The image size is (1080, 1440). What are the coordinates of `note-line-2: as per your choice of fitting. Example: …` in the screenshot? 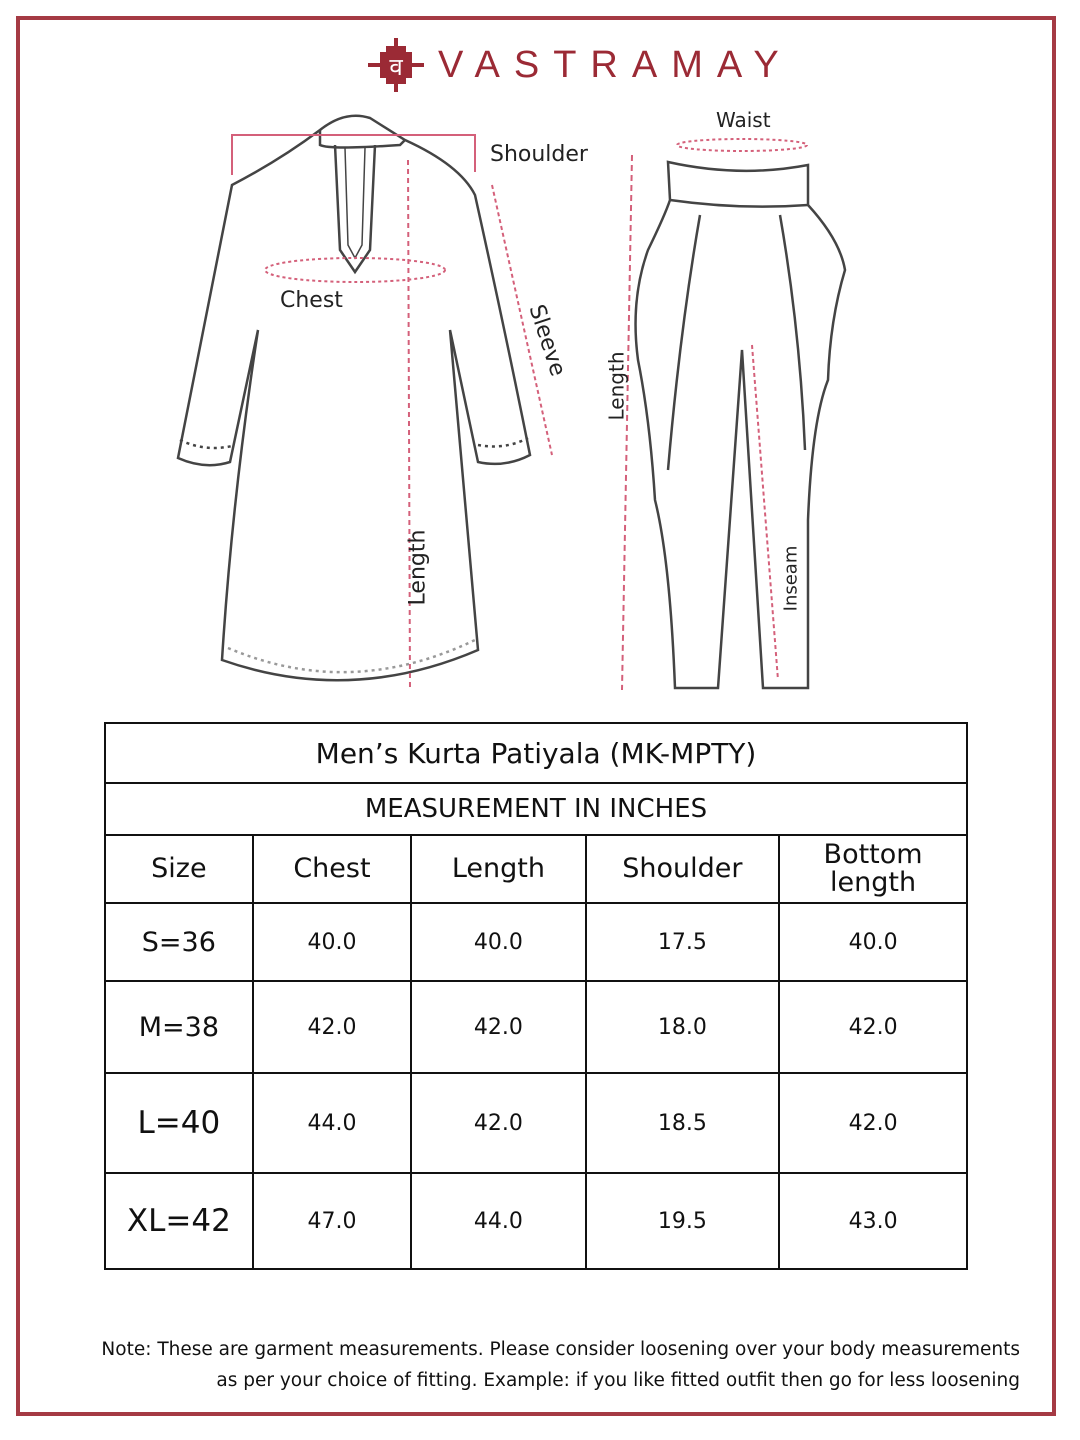 It's located at (618, 1380).